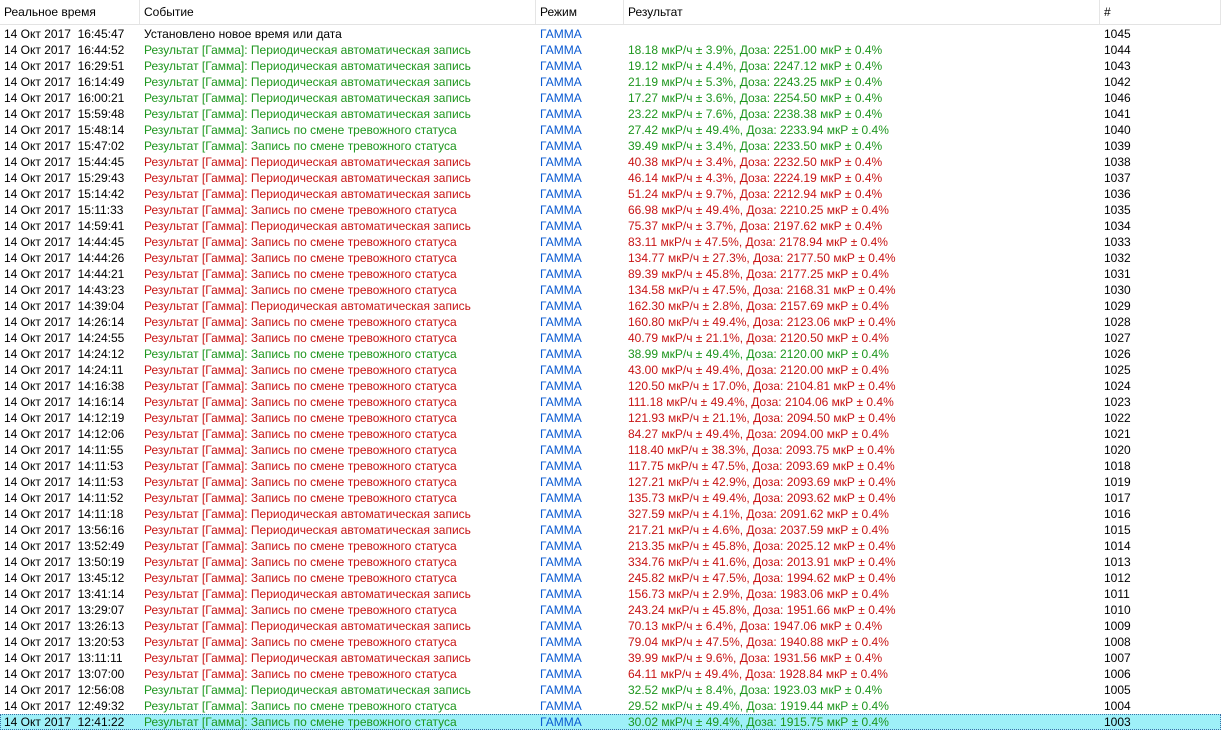 The width and height of the screenshot is (1221, 733). I want to click on time-cell: 14 Окт 2017 15:47:02, so click(64, 146).